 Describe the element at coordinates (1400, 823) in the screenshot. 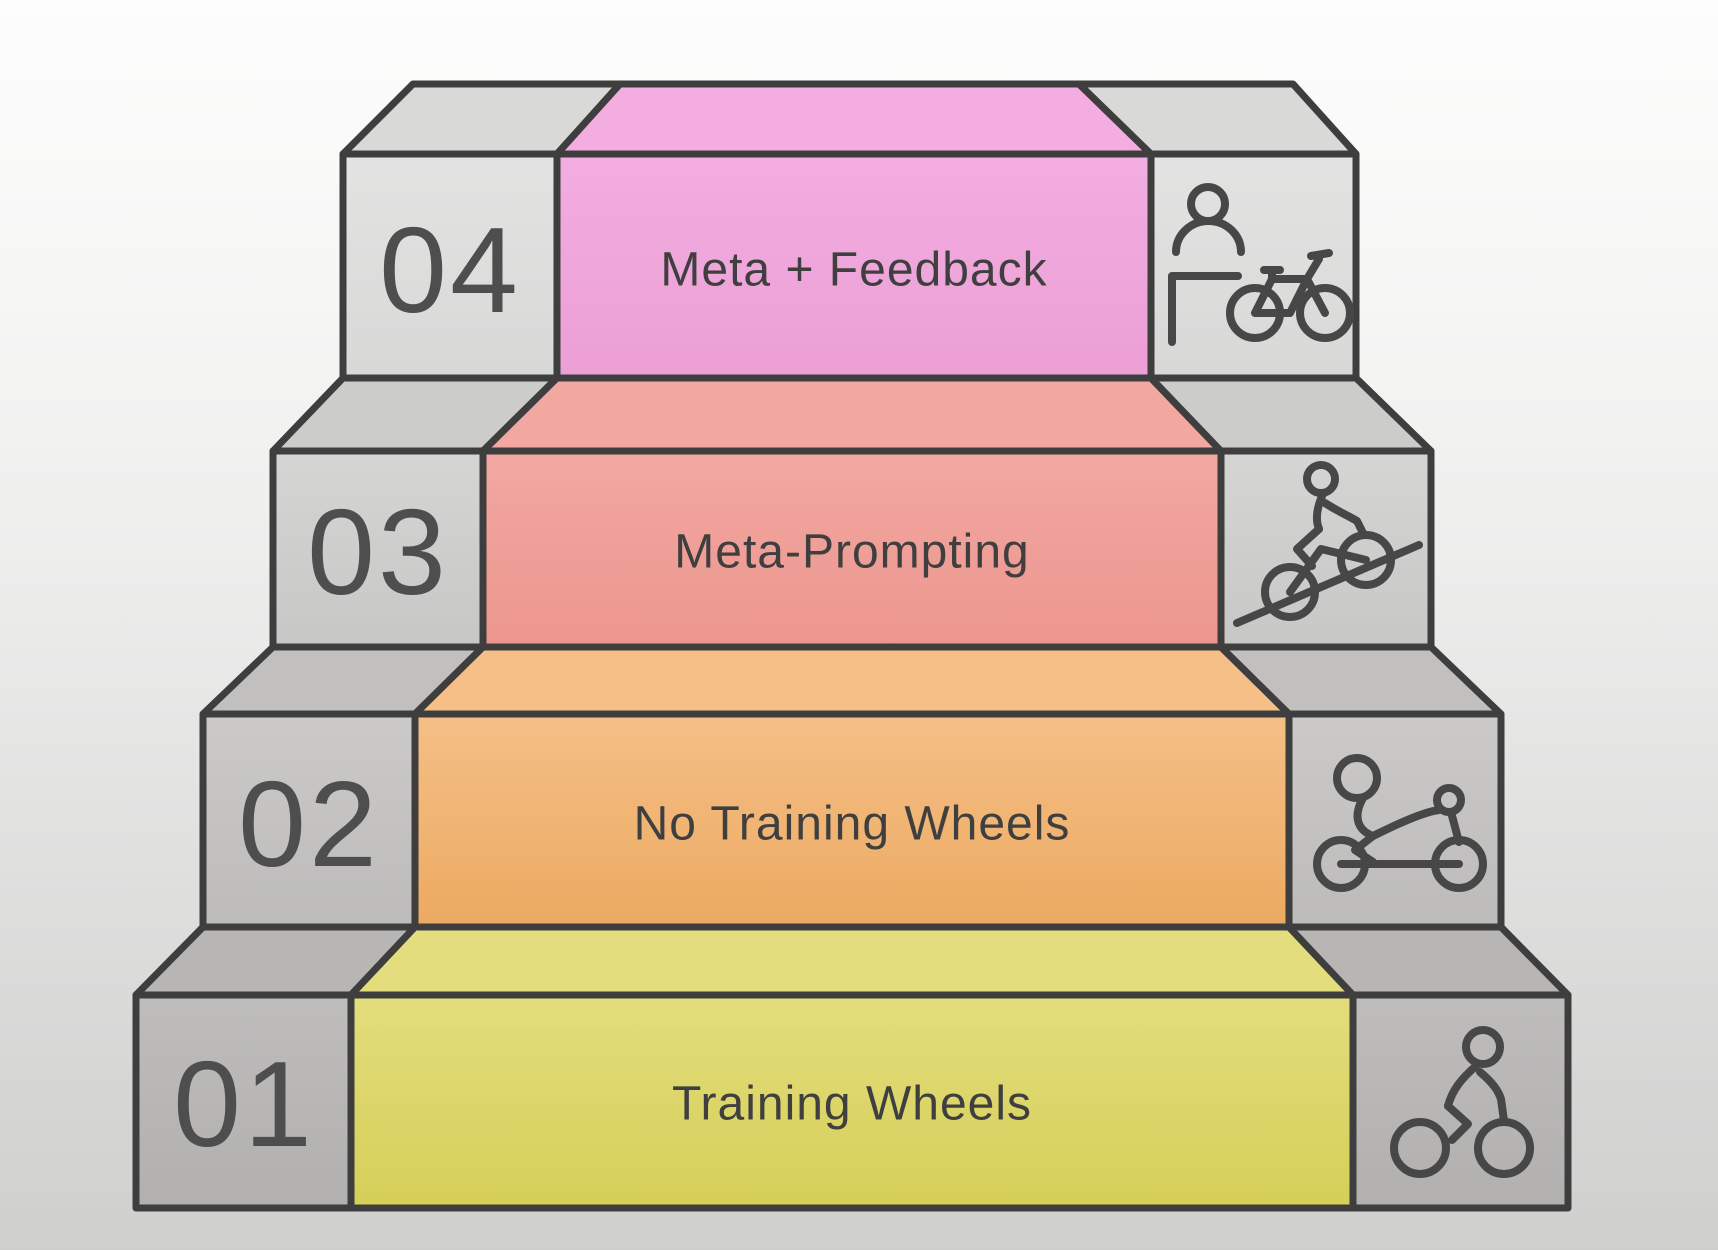

I see `leaning-rider-icon` at that location.